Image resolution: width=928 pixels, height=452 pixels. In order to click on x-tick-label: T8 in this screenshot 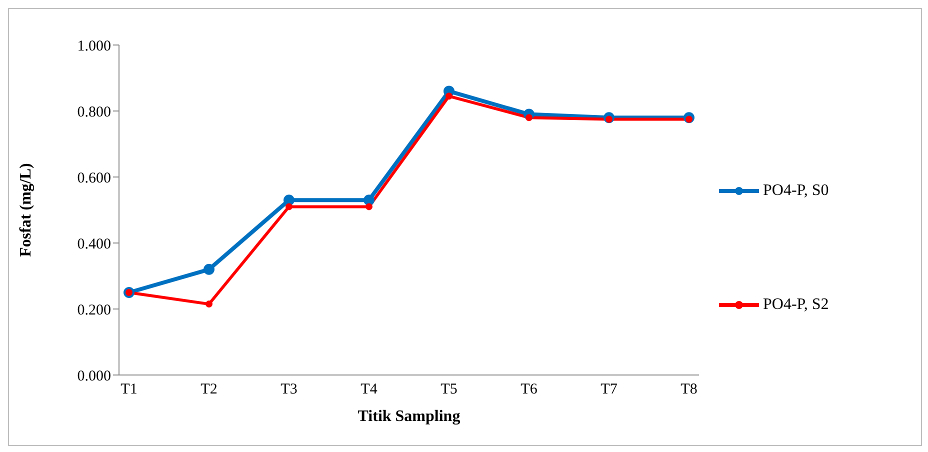, I will do `click(689, 390)`.